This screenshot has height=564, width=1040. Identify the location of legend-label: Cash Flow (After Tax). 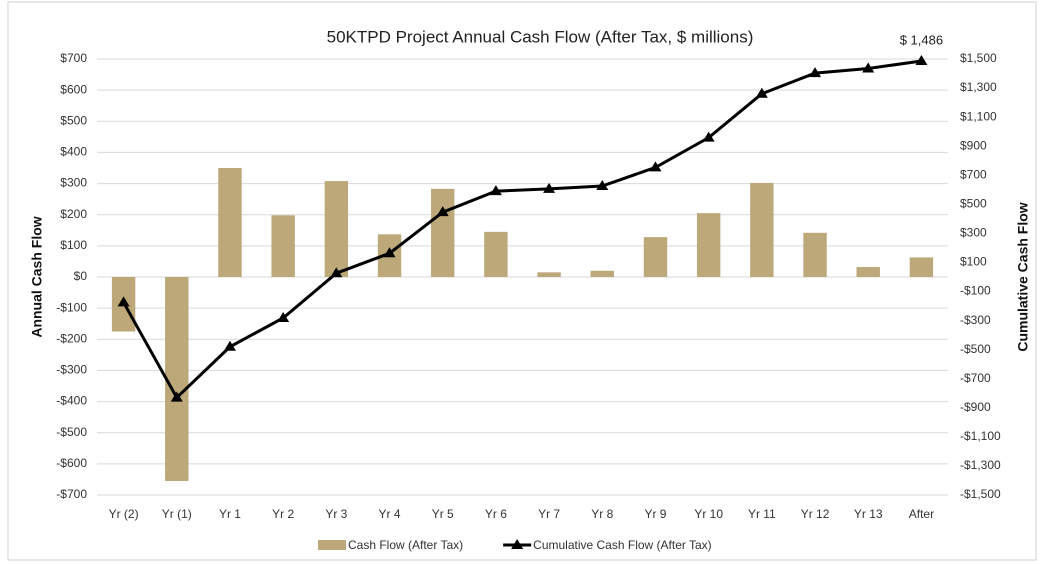
(405, 545).